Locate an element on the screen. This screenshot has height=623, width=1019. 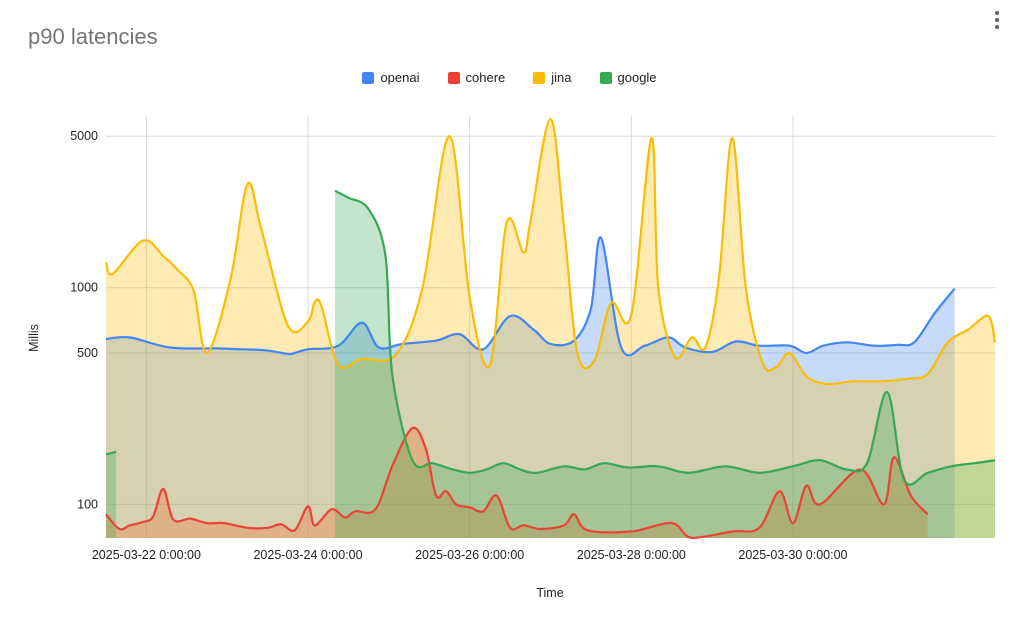
y-tick-label: 100 is located at coordinates (87, 504).